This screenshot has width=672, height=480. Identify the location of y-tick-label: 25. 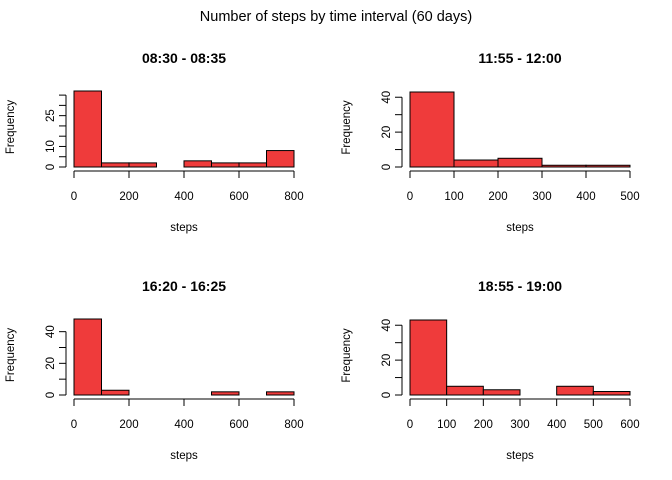
(51, 115).